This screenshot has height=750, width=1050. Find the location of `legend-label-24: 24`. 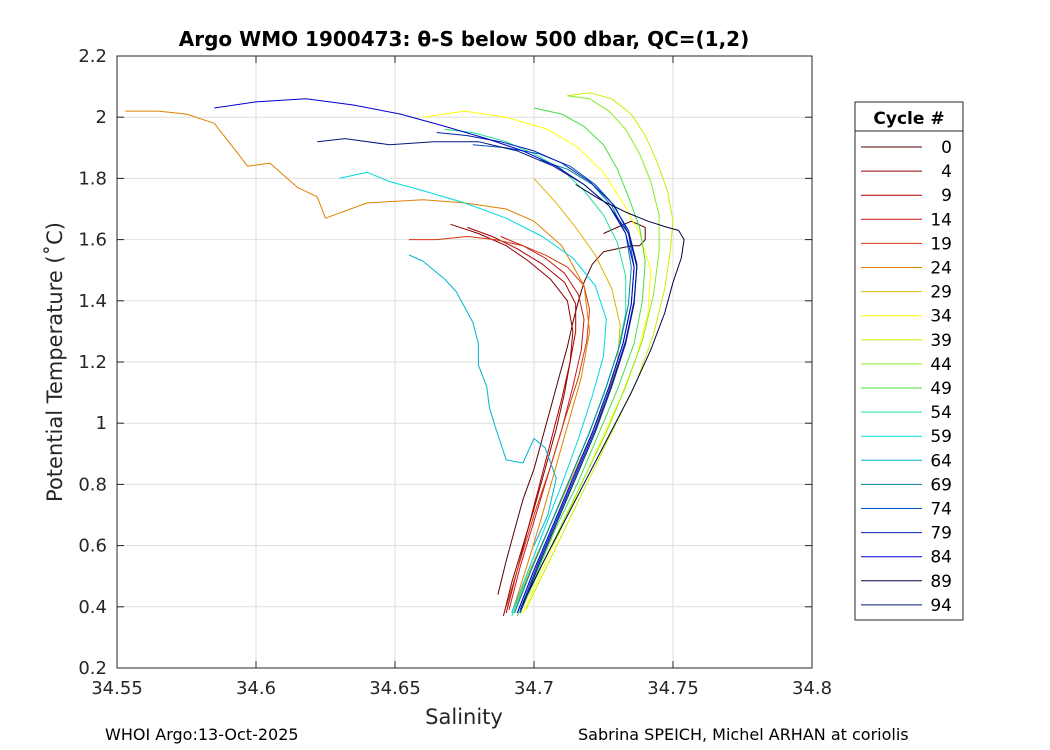

legend-label-24: 24 is located at coordinates (941, 269).